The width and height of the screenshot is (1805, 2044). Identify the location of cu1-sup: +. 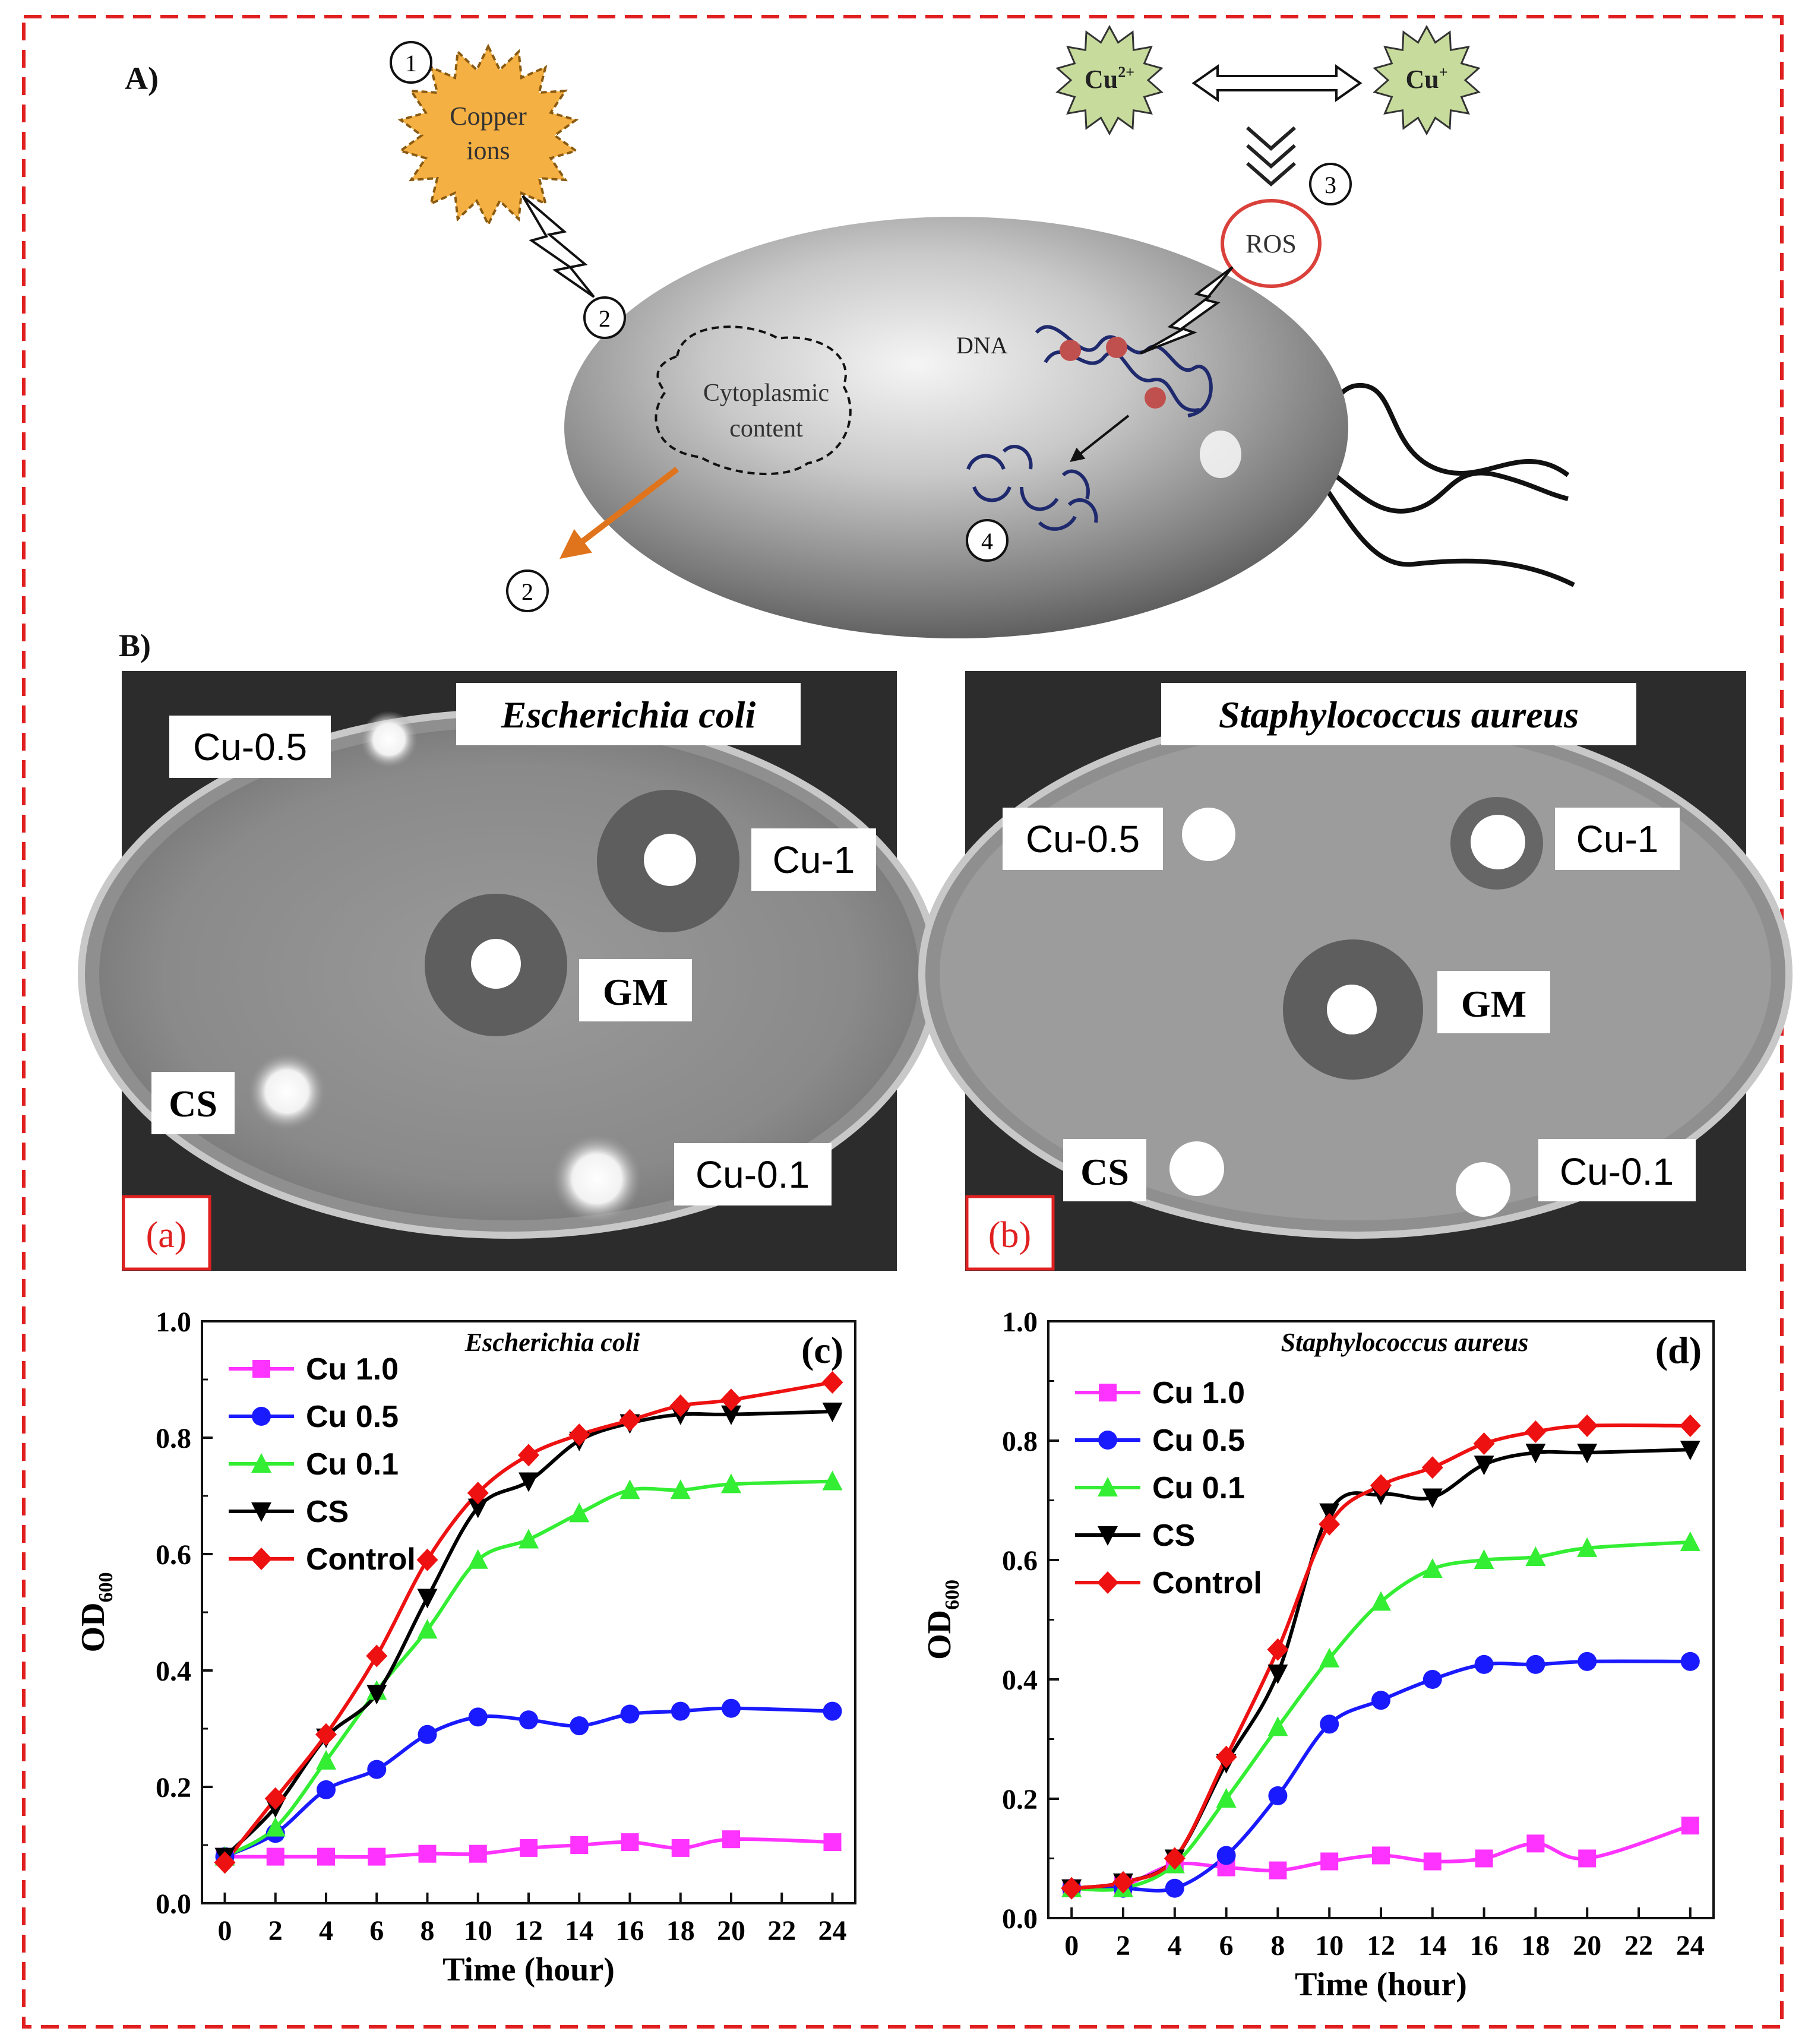
(1443, 72).